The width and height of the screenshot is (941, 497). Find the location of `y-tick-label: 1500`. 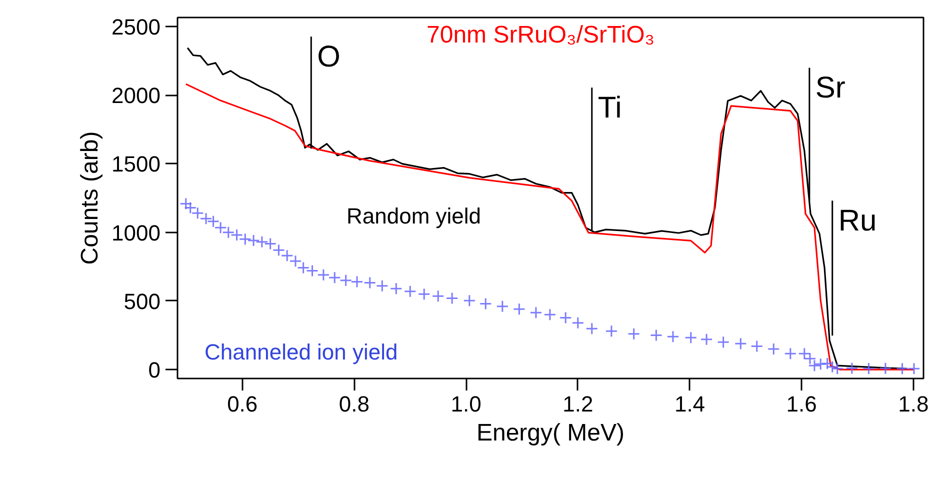

y-tick-label: 1500 is located at coordinates (136, 164).